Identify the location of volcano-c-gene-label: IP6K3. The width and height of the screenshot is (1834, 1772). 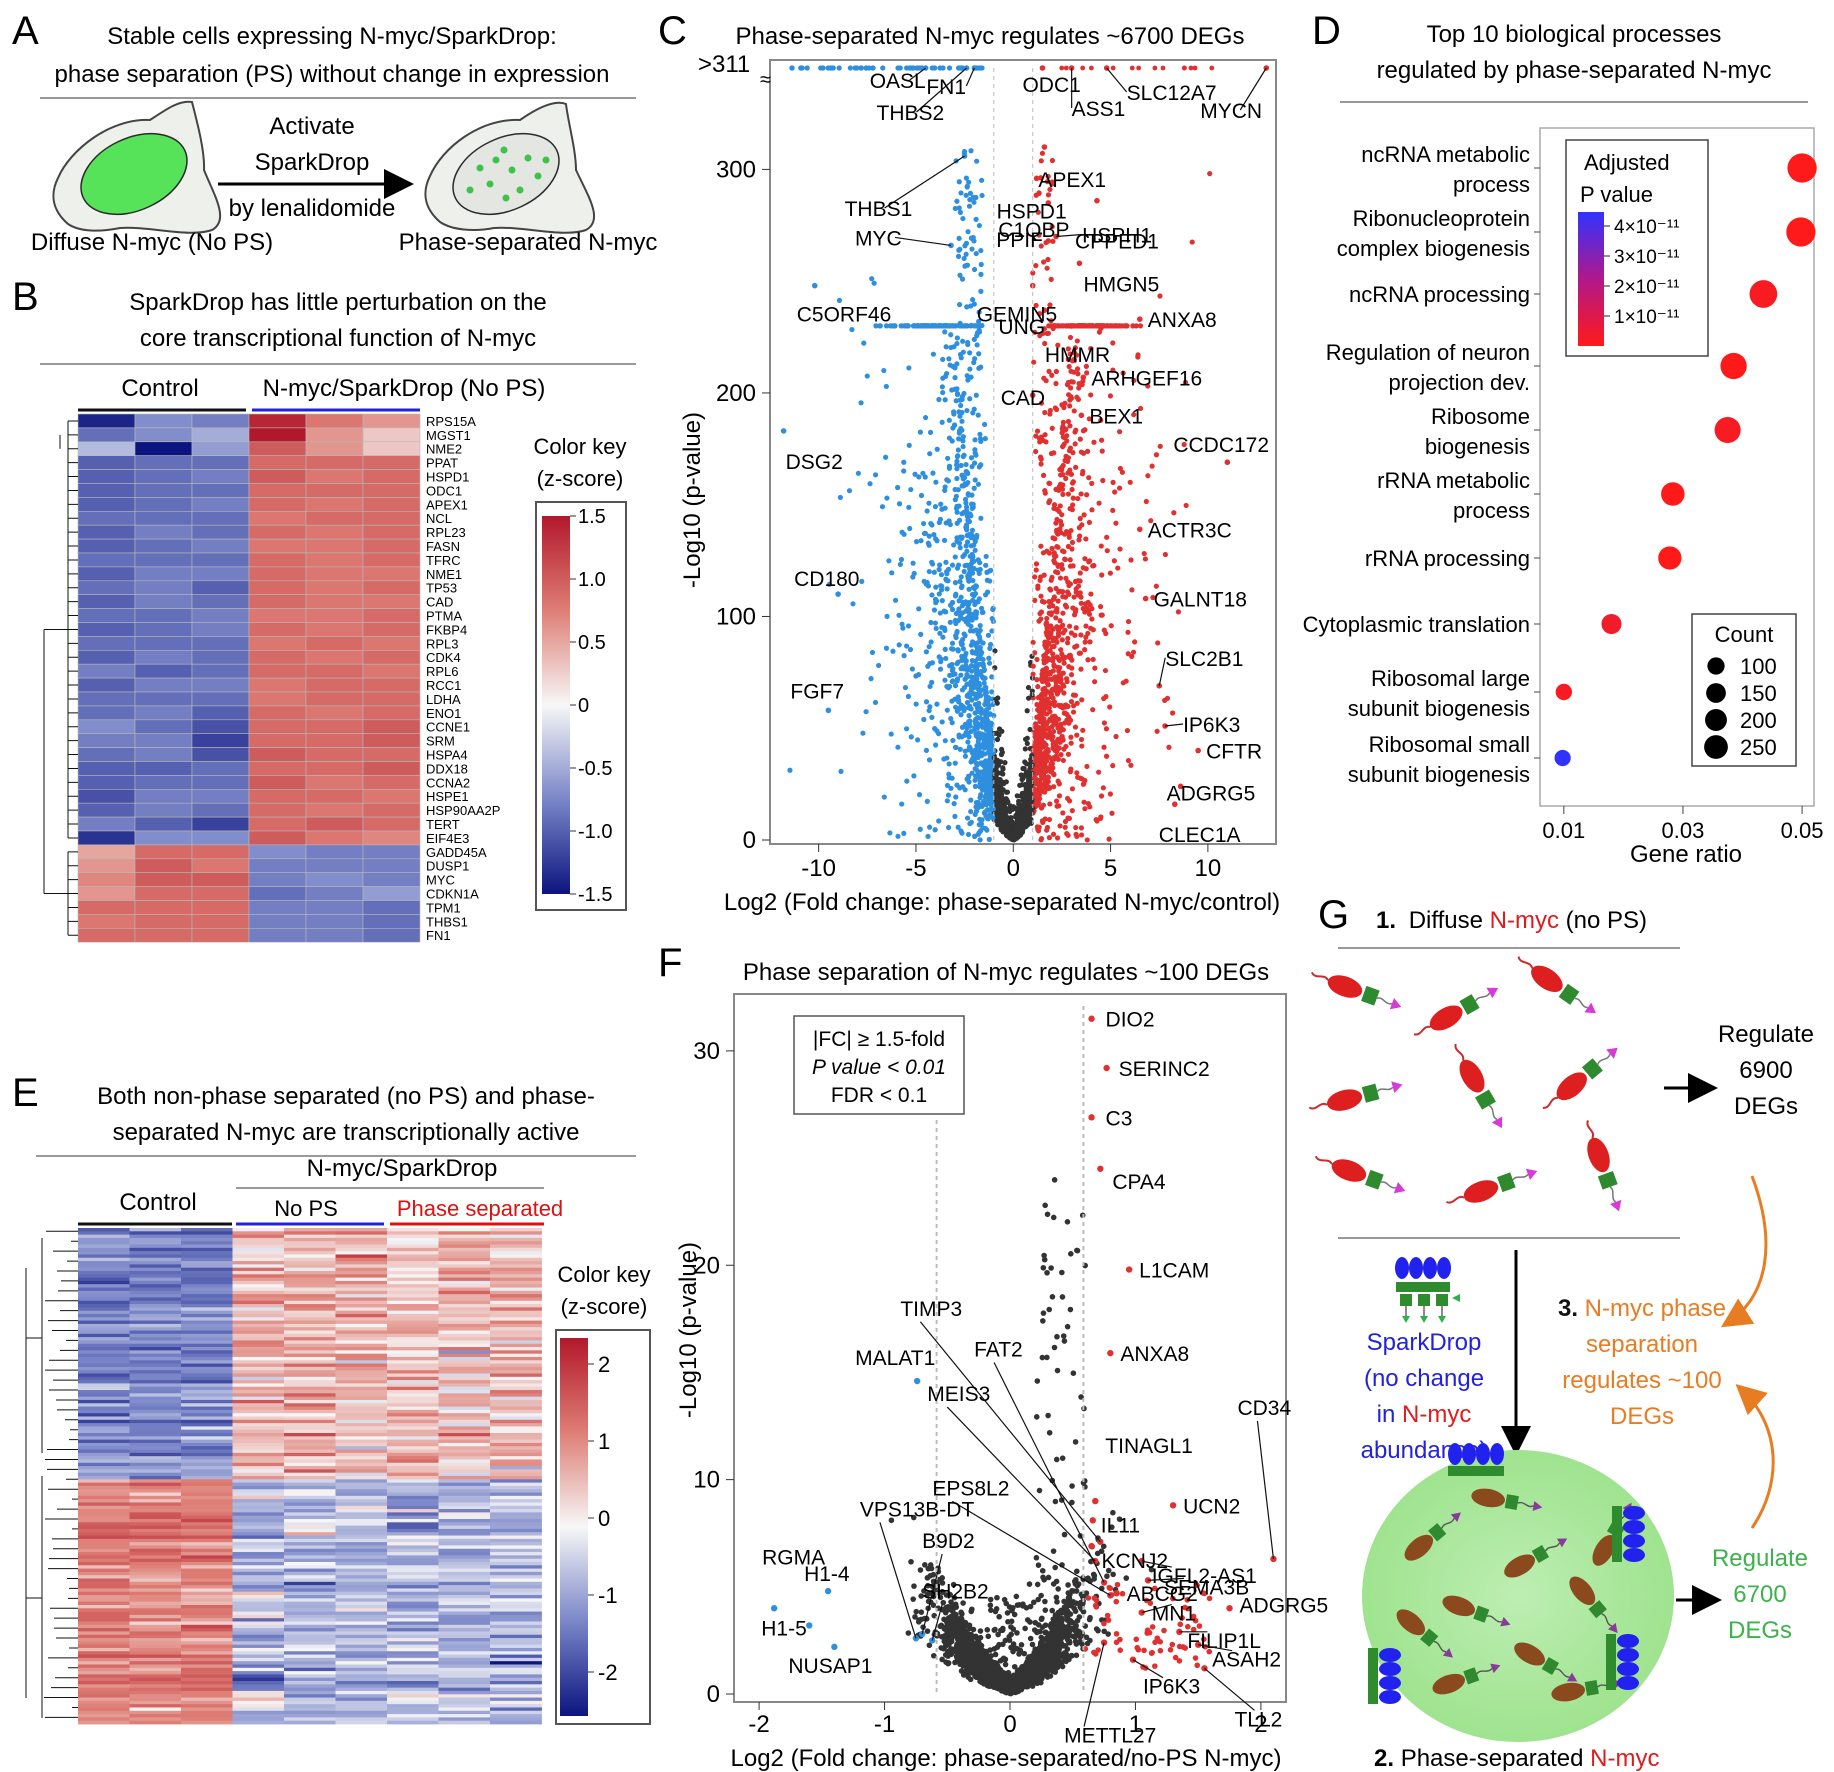
(1211, 725).